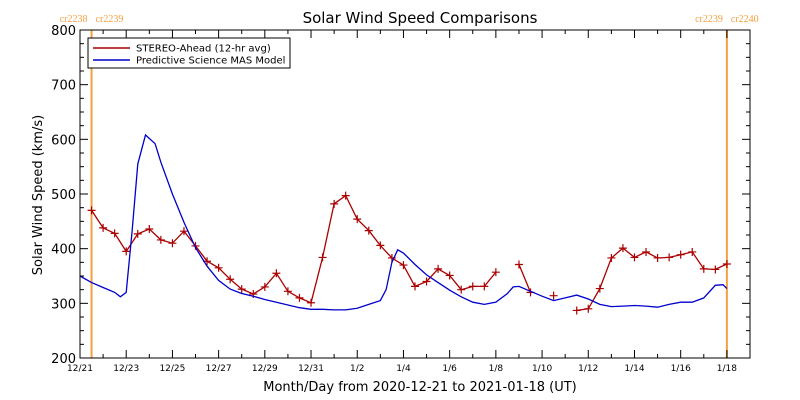 The height and width of the screenshot is (400, 800). What do you see at coordinates (681, 369) in the screenshot?
I see `x-tick-label-13: 1/16` at bounding box center [681, 369].